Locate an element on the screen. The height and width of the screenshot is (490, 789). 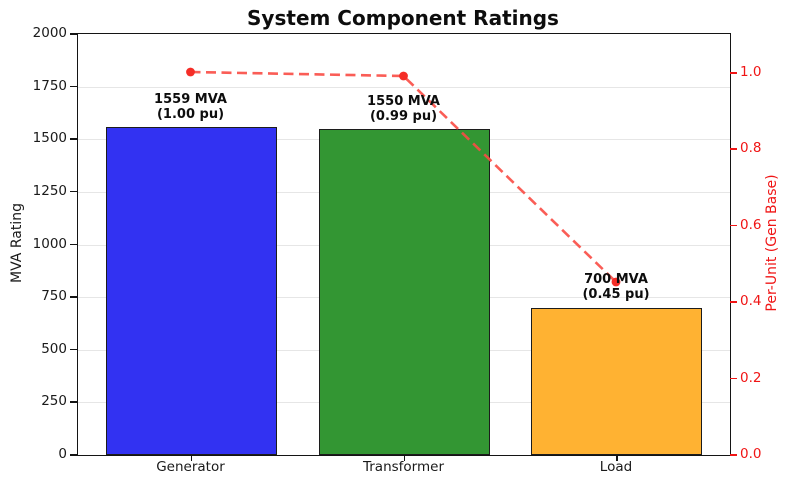
right-tick-0.0 is located at coordinates (733, 455).